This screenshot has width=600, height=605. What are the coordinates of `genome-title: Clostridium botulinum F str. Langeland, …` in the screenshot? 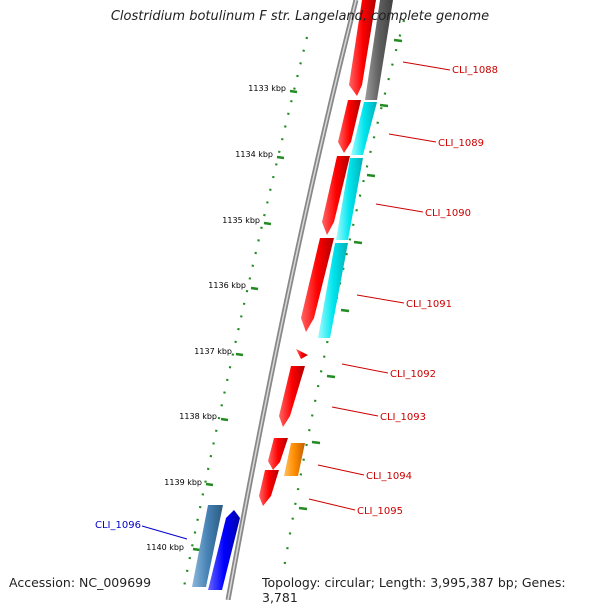 It's located at (300, 16).